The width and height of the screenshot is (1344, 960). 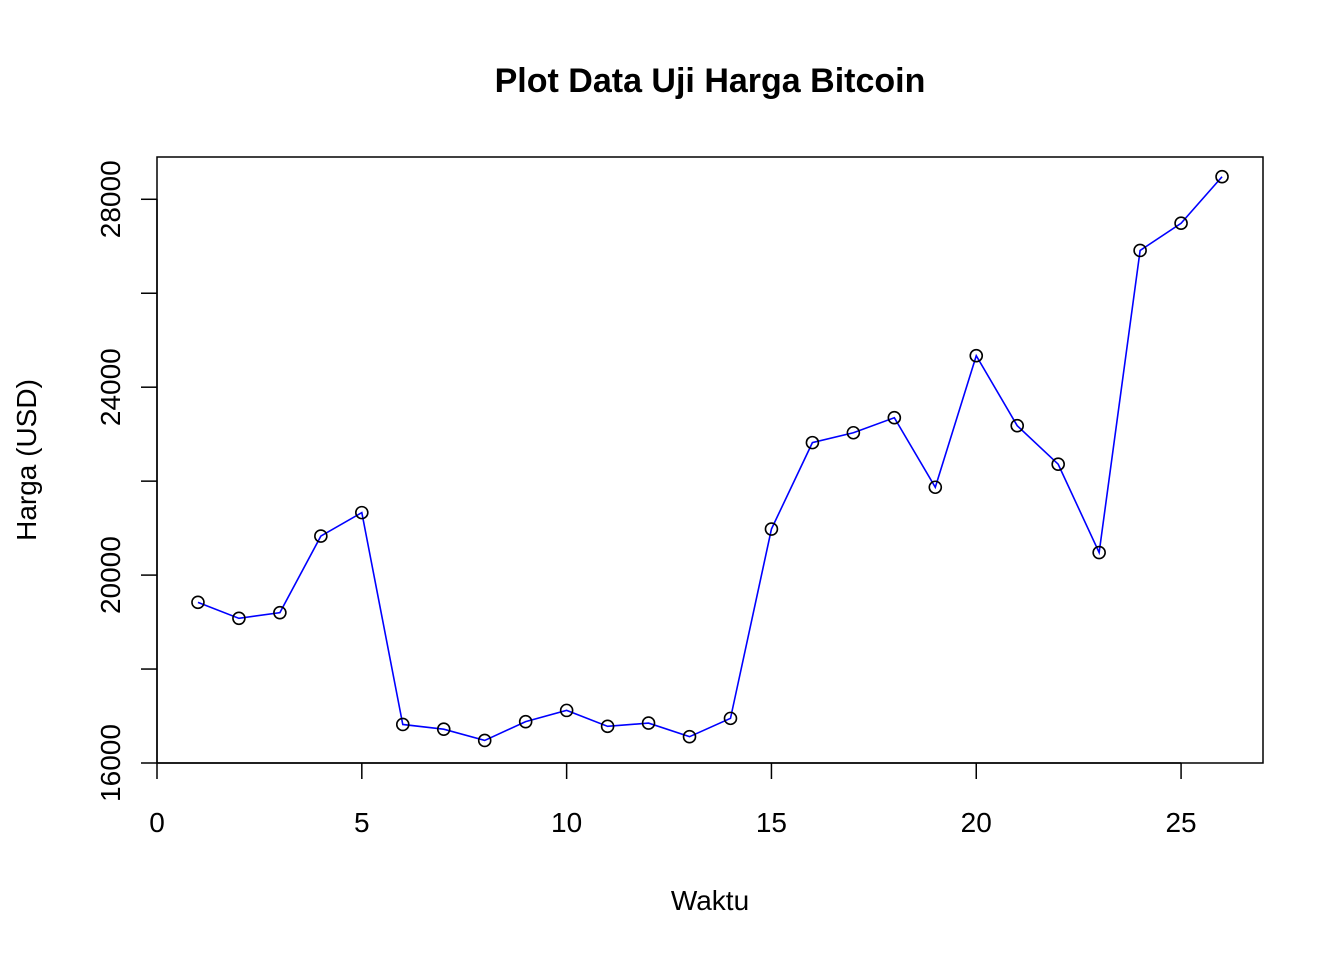 I want to click on x-tick-label: 10, so click(x=566, y=822).